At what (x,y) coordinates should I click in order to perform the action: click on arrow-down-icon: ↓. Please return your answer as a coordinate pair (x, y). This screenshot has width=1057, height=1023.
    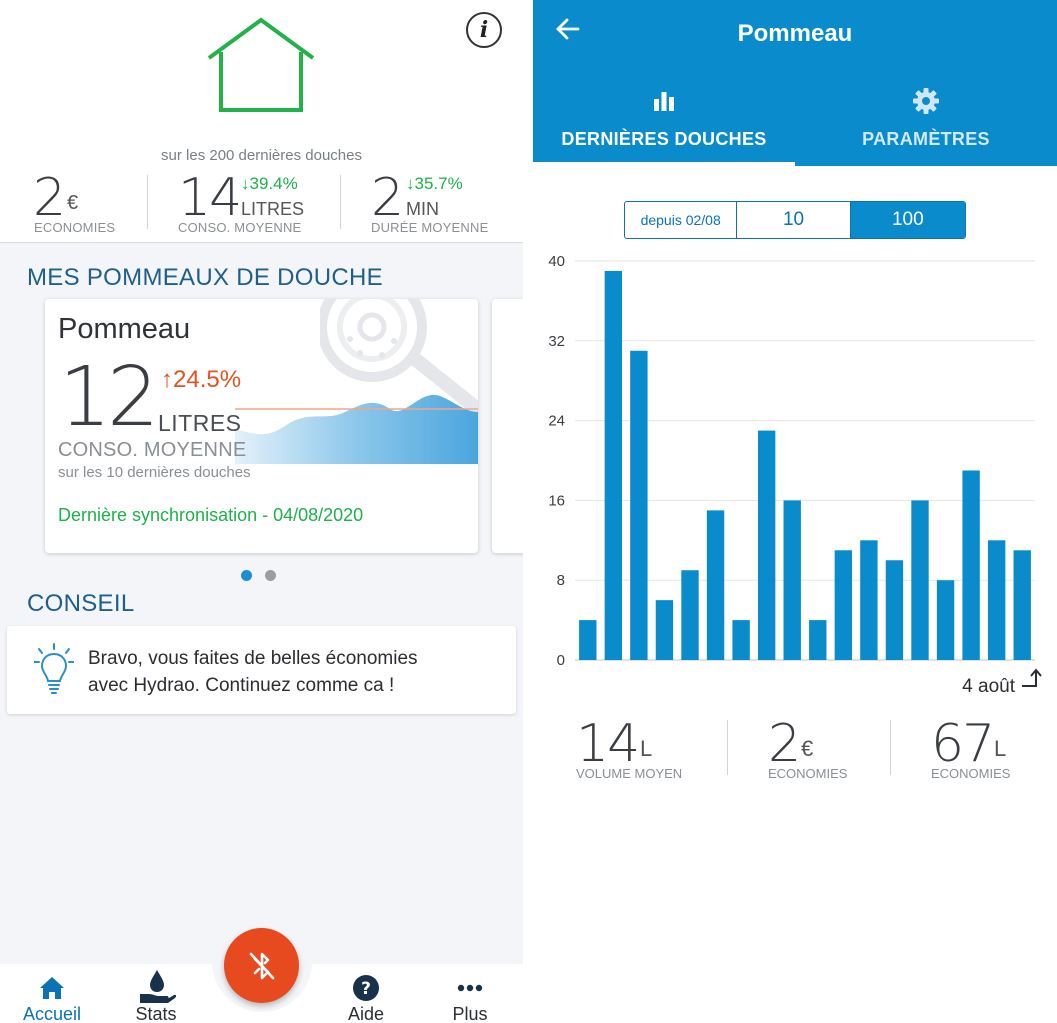
    Looking at the image, I should click on (410, 183).